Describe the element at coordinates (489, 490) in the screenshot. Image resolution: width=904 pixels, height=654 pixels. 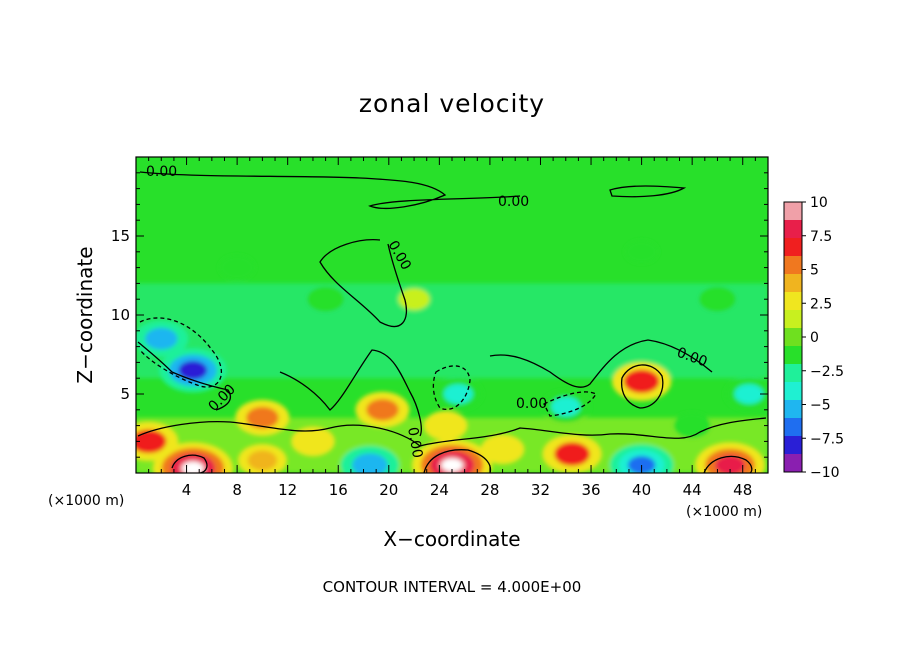
I see `x-tick-label: 28` at that location.